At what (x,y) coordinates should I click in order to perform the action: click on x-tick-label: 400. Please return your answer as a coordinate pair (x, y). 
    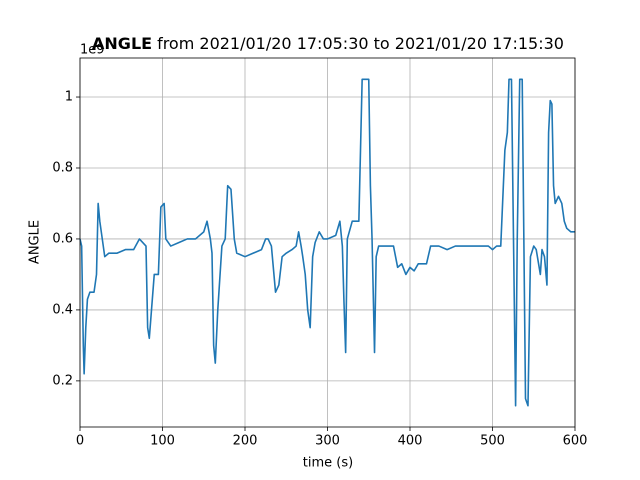
    Looking at the image, I should click on (410, 441).